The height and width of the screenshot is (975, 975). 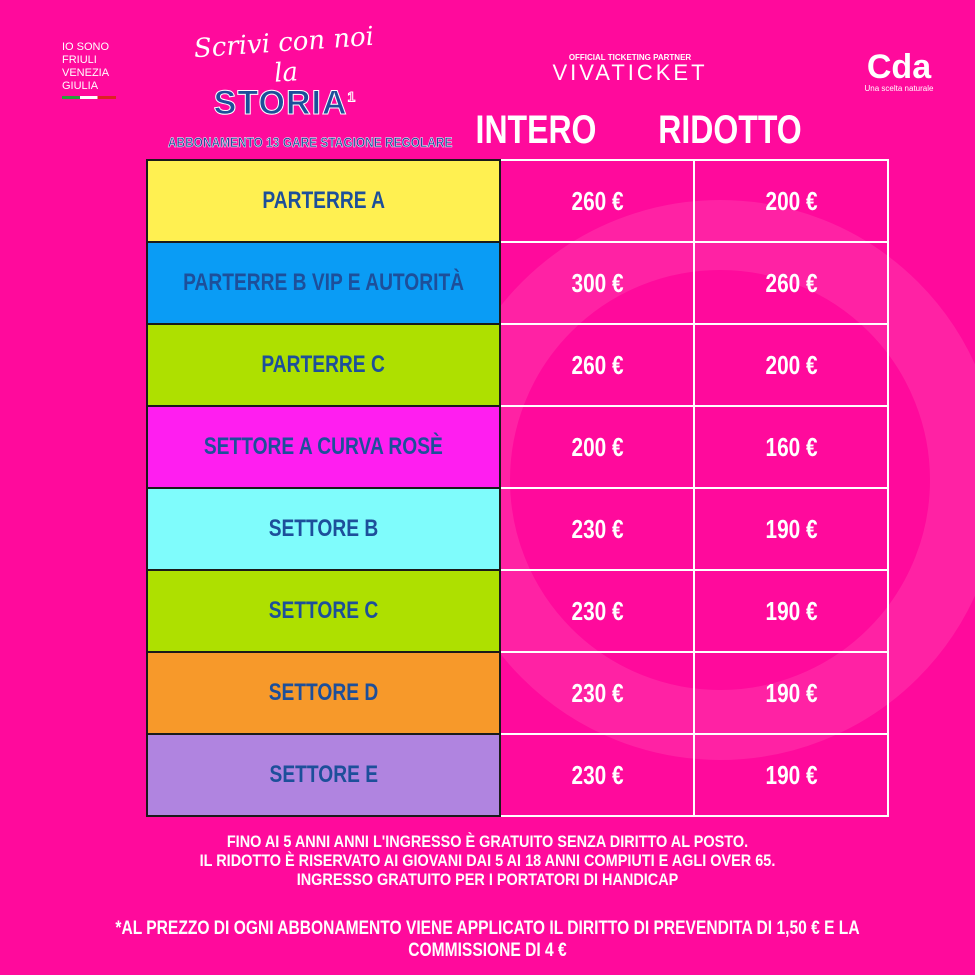 I want to click on table-row: PARTERRE B VIP E AUTORITÀ 300 € 260 €, so click(x=517, y=283).